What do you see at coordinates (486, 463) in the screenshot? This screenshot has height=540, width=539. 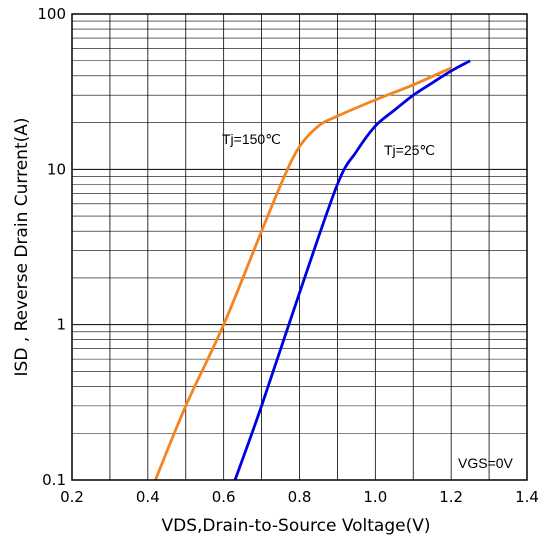 I see `annotation-vgs: VGS=0V` at bounding box center [486, 463].